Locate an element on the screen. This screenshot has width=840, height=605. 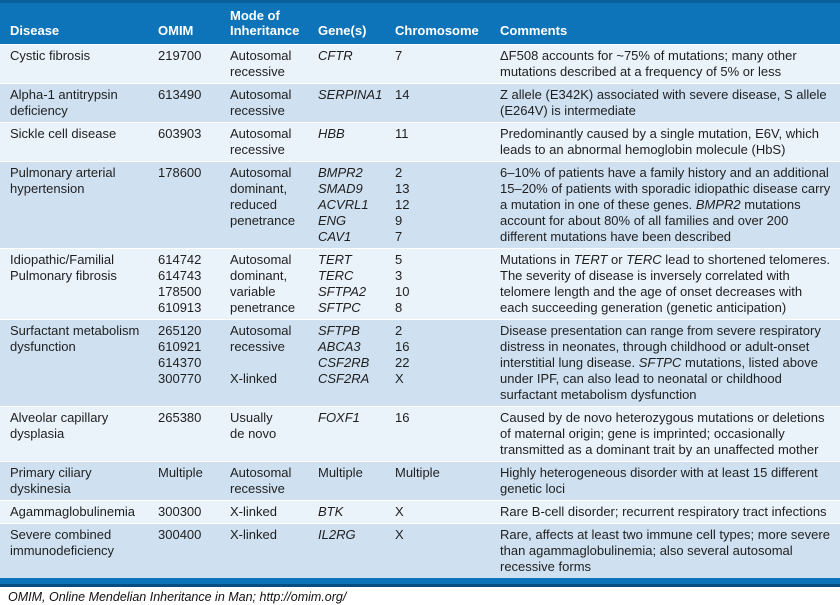
cell-line: CSF2RA is located at coordinates (344, 378).